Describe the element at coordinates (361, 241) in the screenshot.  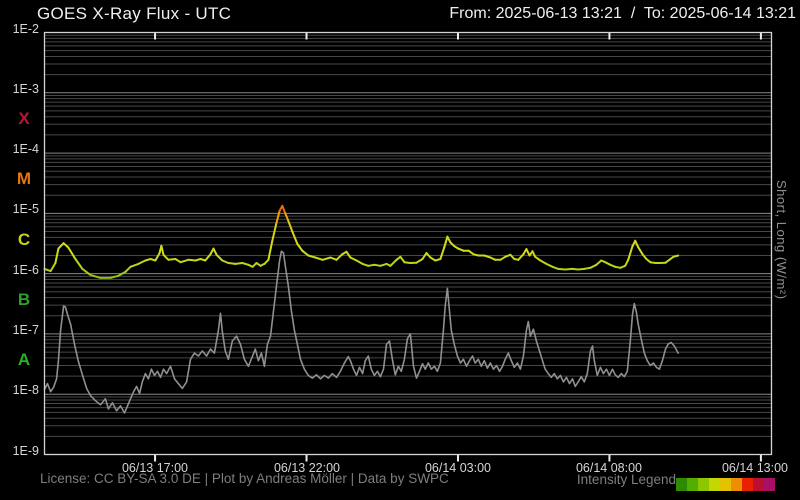
I see `long-flux-line` at that location.